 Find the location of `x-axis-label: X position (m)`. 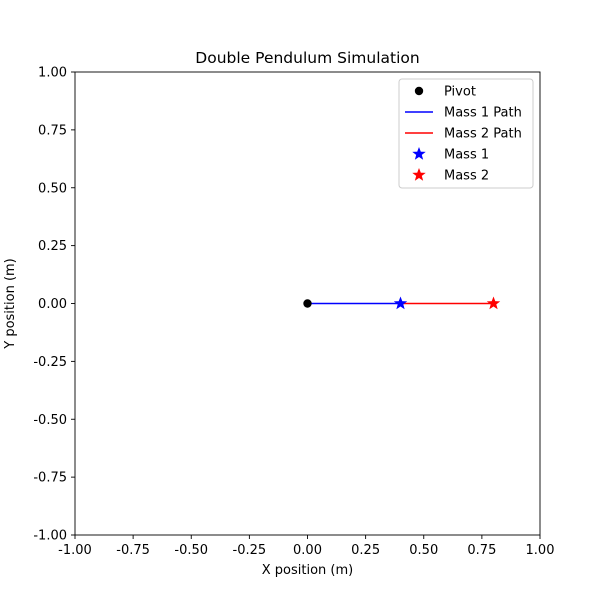

x-axis-label: X position (m) is located at coordinates (307, 570).